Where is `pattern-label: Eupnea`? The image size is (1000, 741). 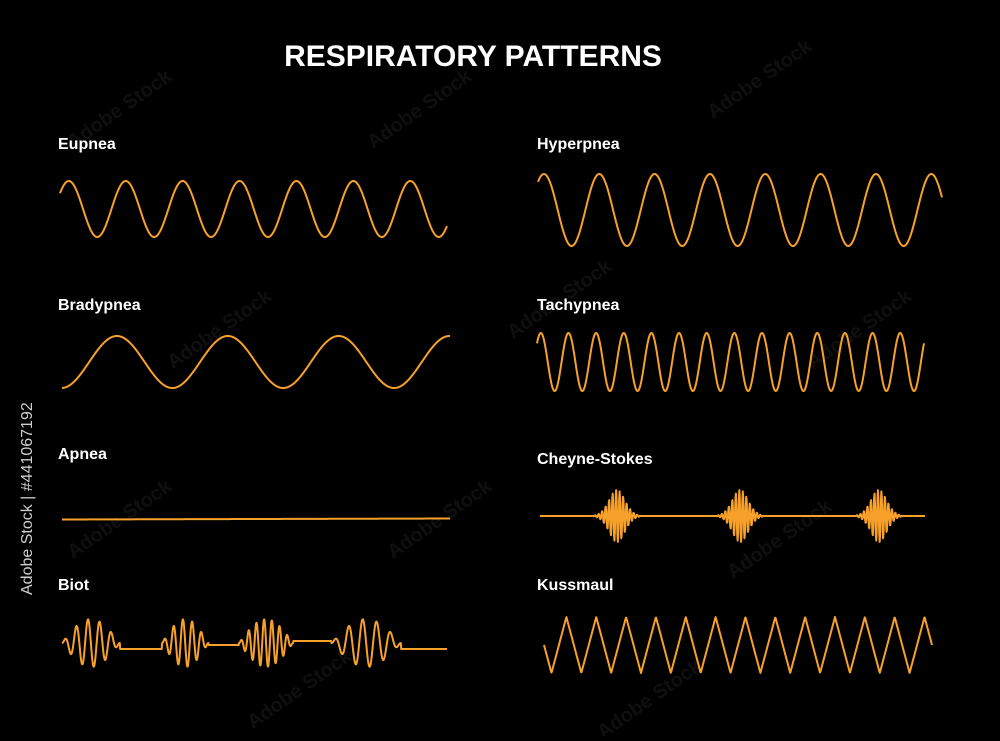
pattern-label: Eupnea is located at coordinates (87, 144).